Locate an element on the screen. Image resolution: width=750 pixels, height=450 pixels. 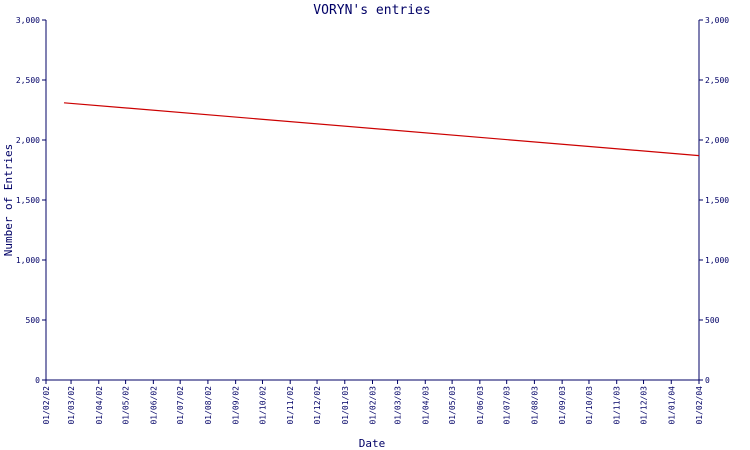
x-tick-label: 01/03/03 is located at coordinates (398, 405).